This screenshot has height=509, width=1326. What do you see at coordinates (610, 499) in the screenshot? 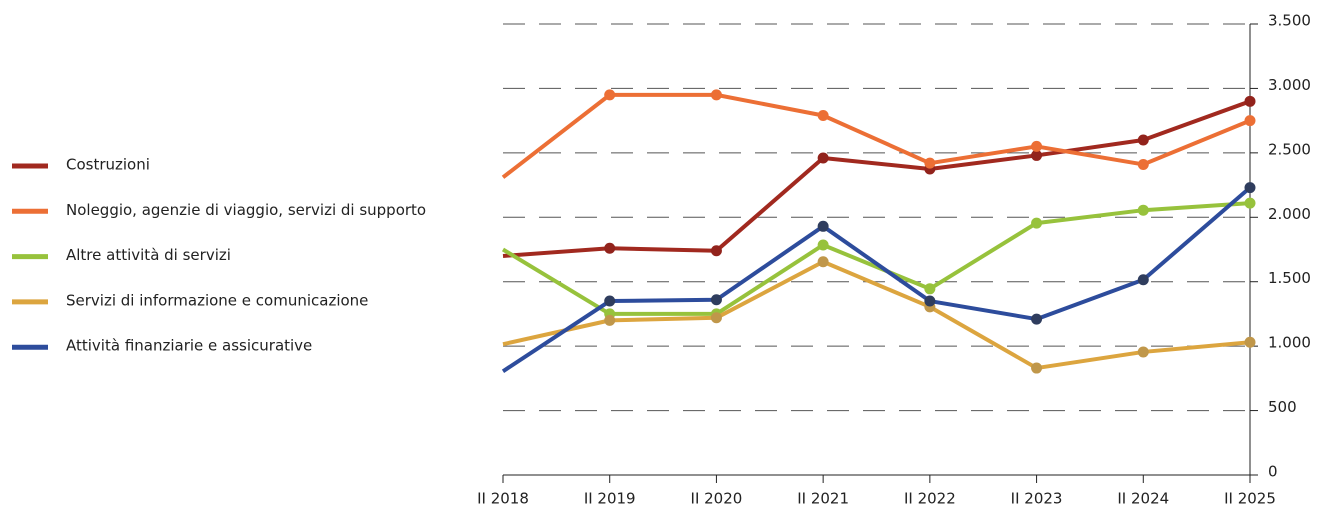
I see `x-tick-label: II 2019` at bounding box center [610, 499].